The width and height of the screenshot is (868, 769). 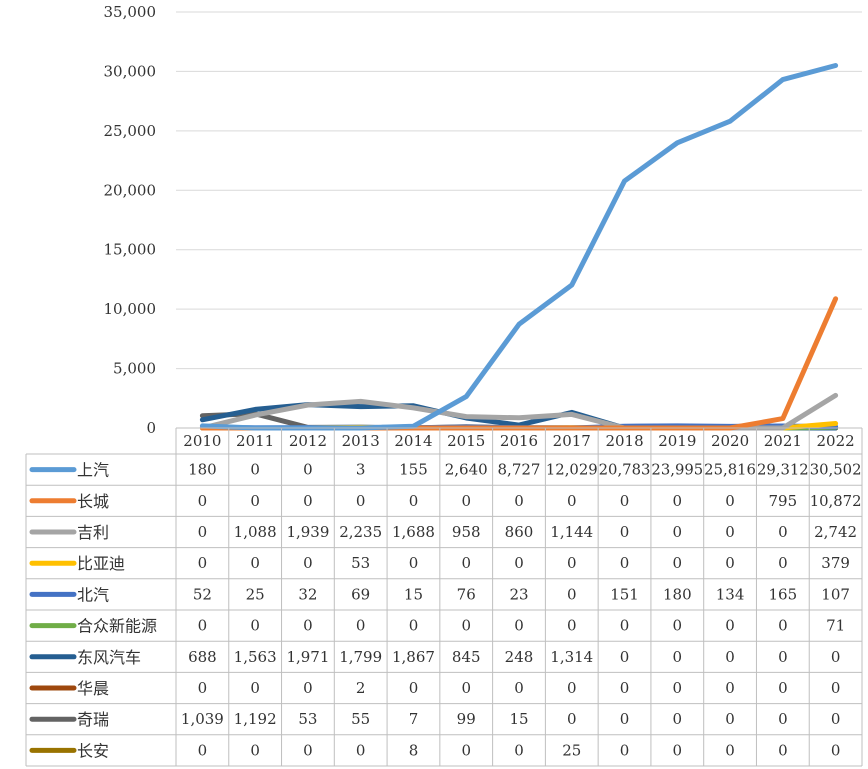 I want to click on data-label: 180, so click(x=677, y=594).